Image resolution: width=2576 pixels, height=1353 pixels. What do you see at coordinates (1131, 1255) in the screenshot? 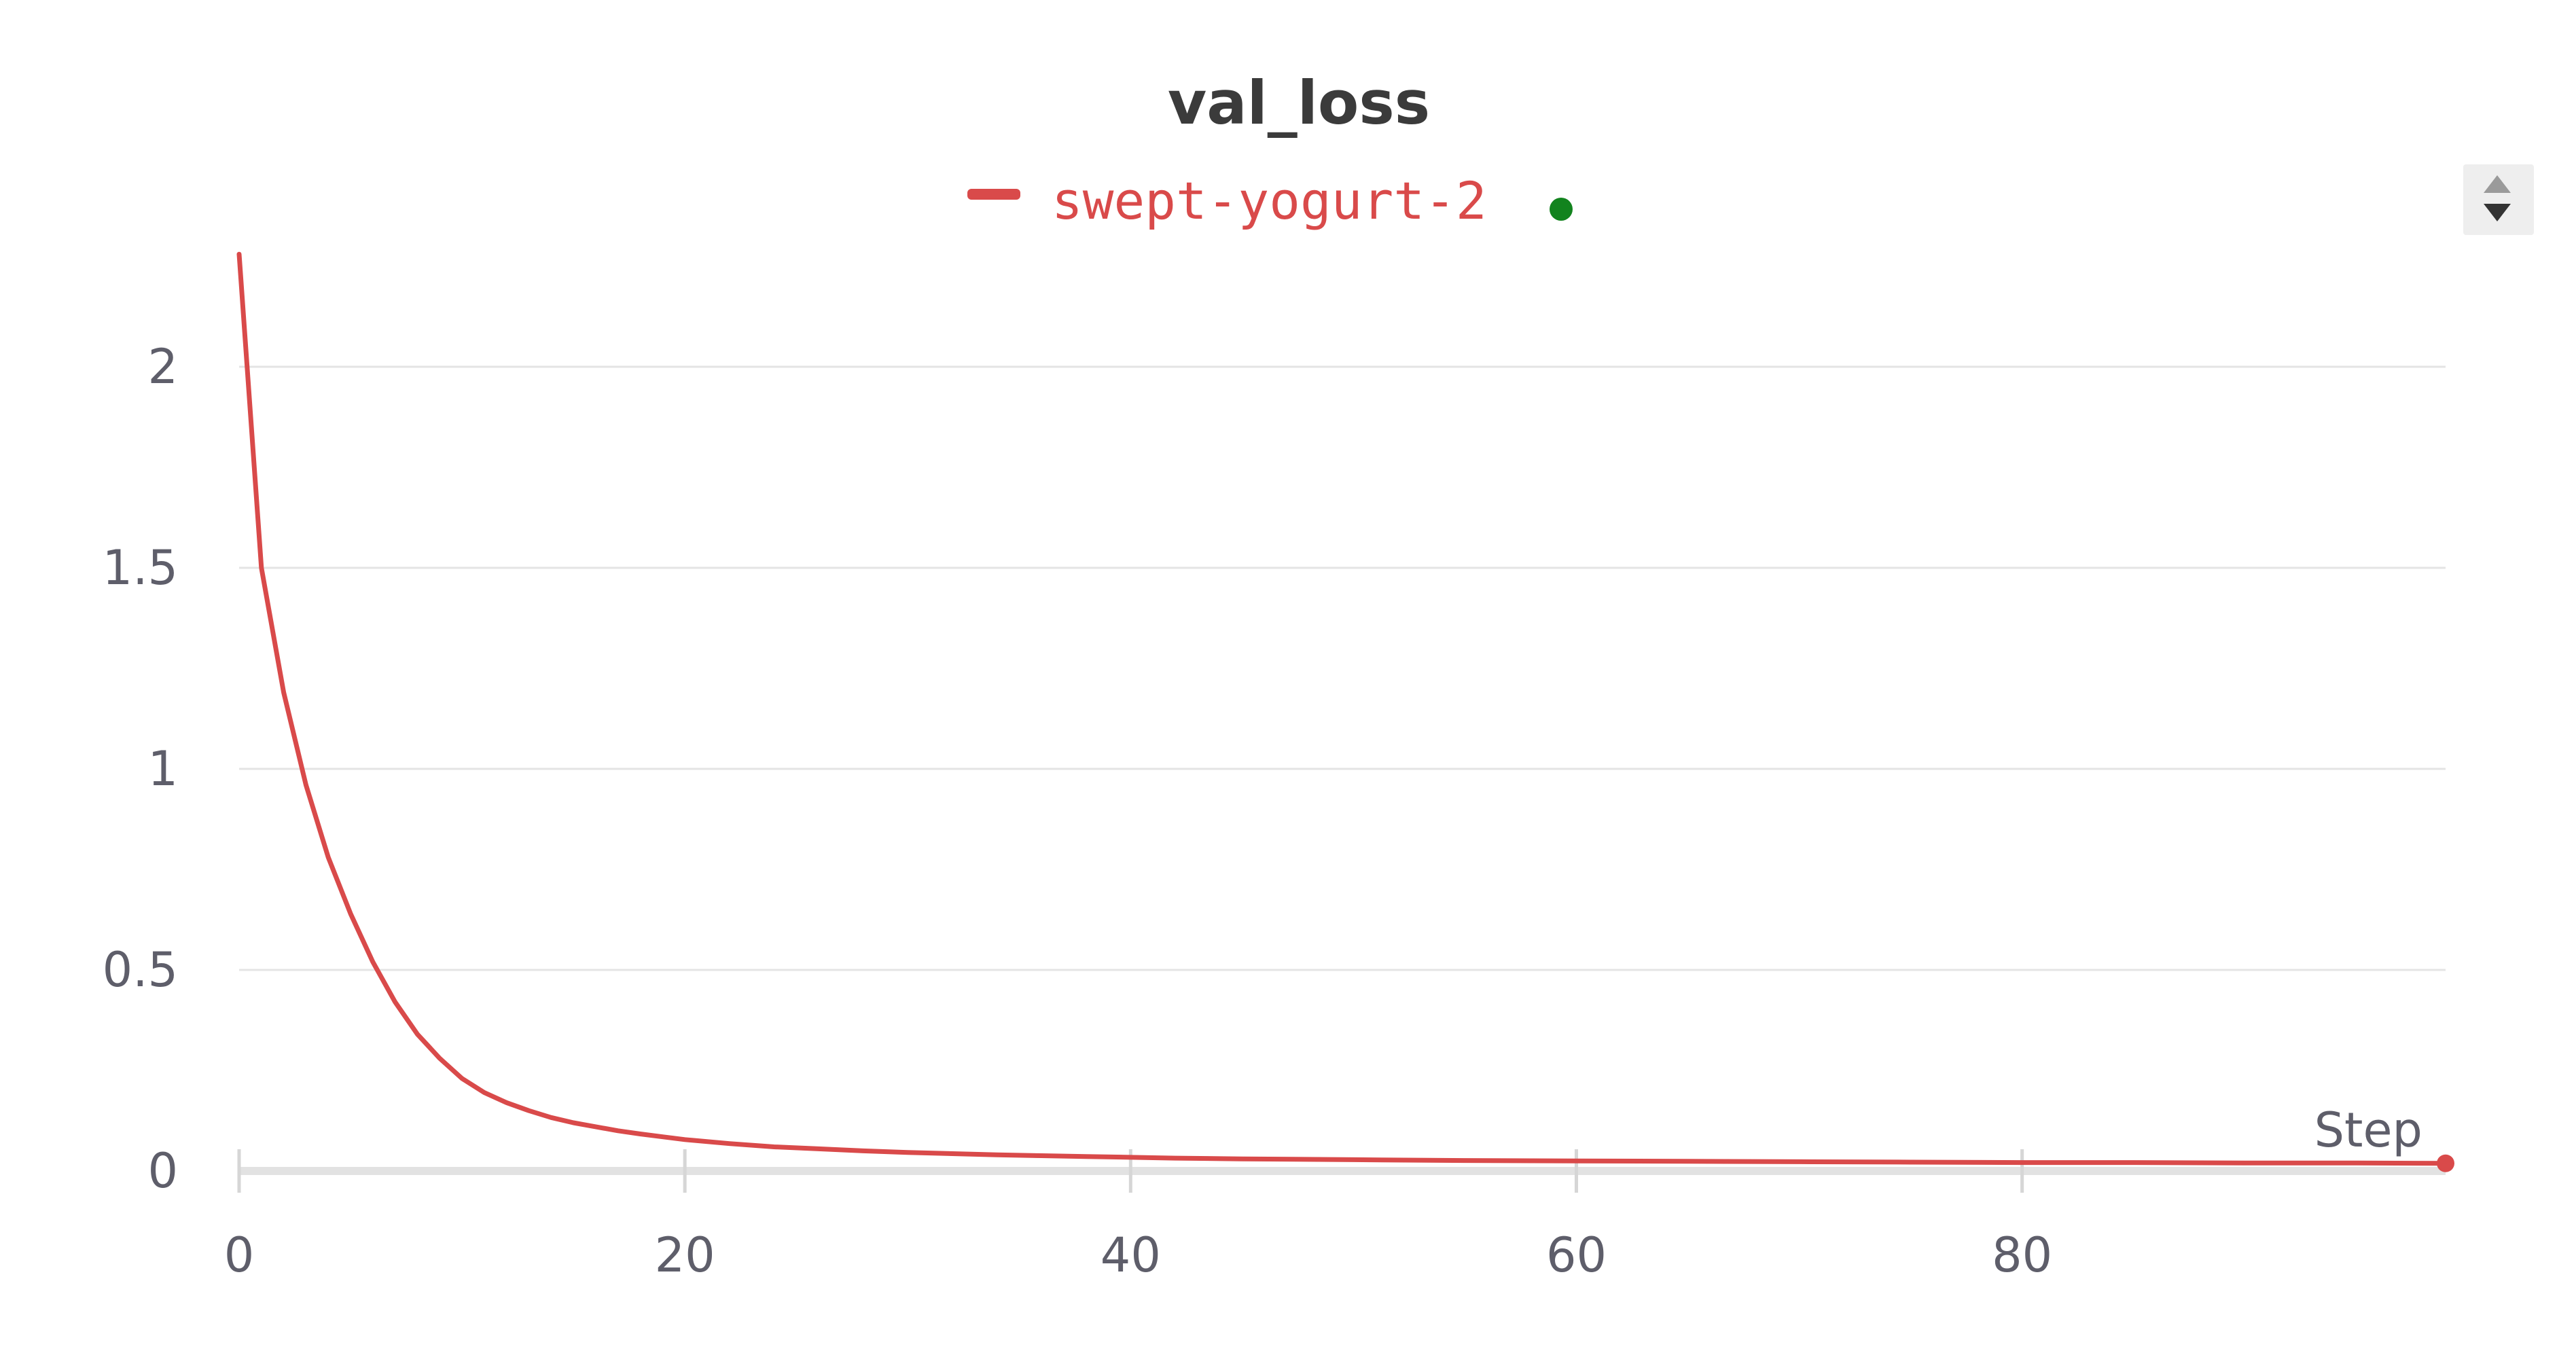
I see `x-tick-label: 40` at bounding box center [1131, 1255].